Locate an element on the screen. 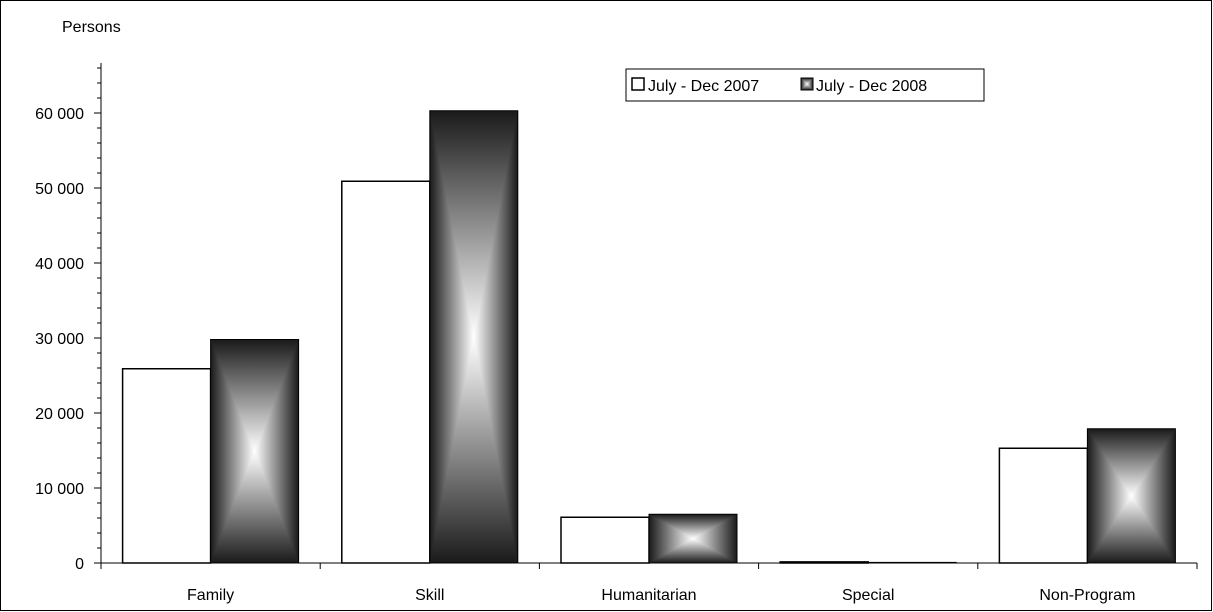 The image size is (1213, 612). y-tick-label: 20 000 is located at coordinates (59, 414).